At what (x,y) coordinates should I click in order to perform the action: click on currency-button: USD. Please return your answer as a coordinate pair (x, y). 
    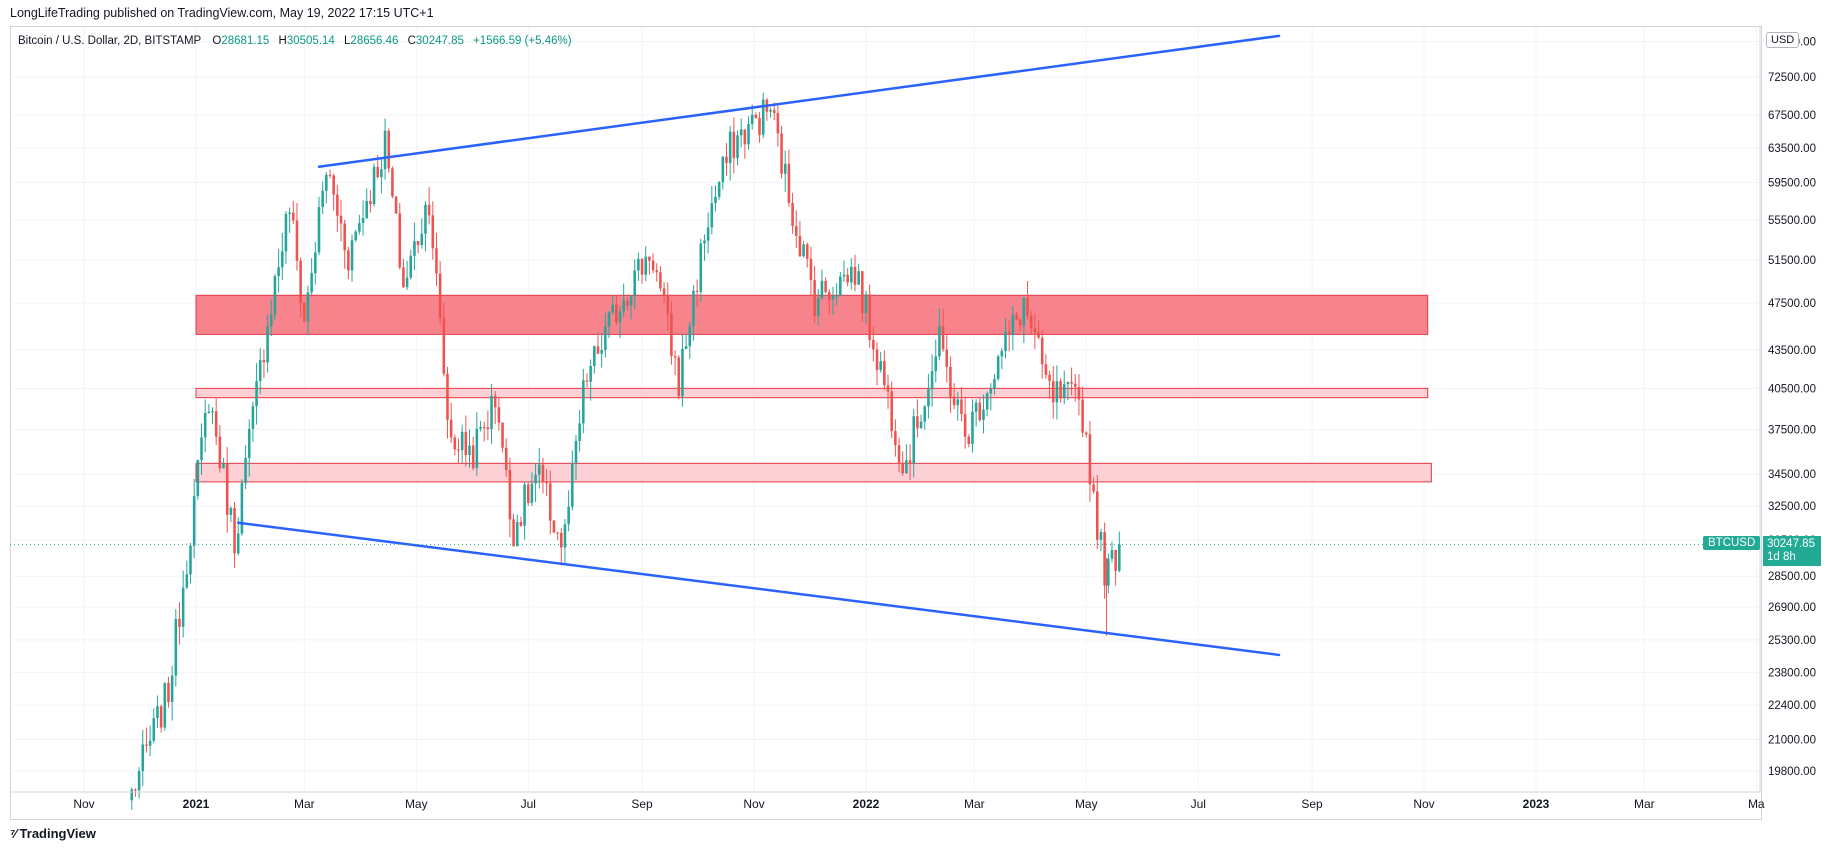
    Looking at the image, I should click on (1783, 40).